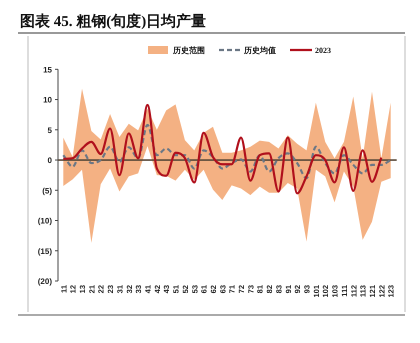 The image size is (420, 343). Describe the element at coordinates (45, 281) in the screenshot. I see `y-tick-label: (20)` at that location.